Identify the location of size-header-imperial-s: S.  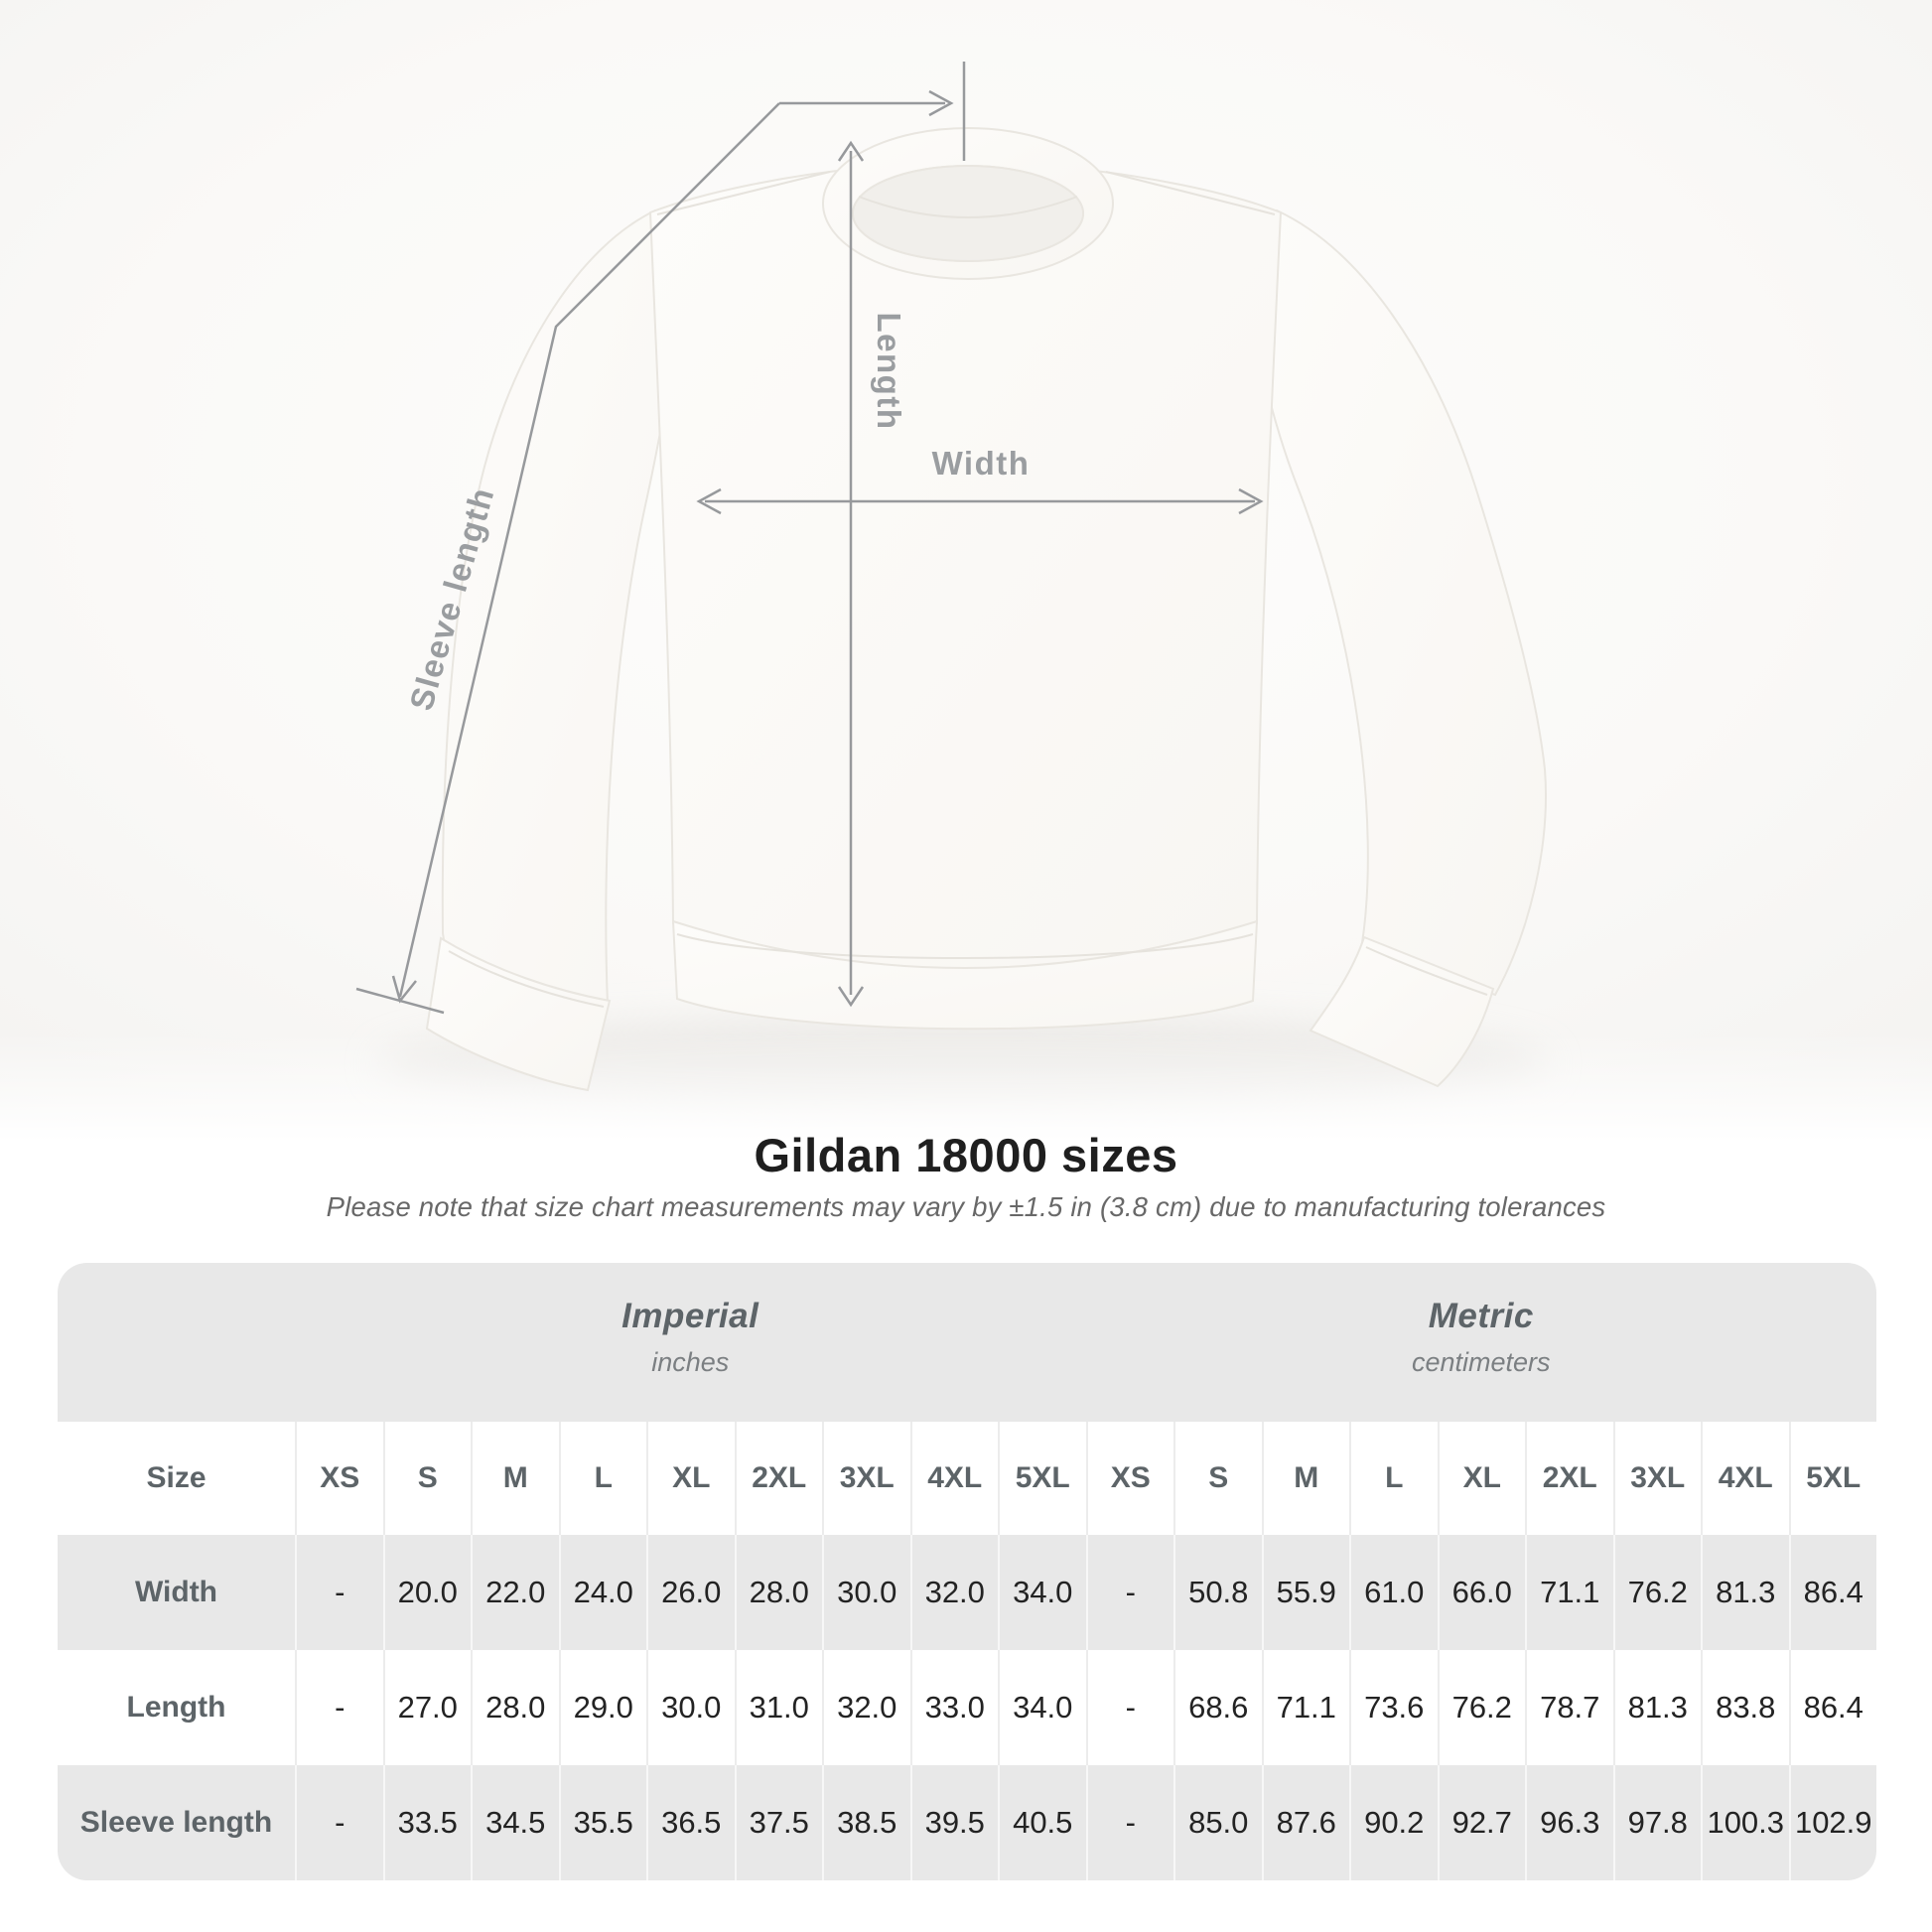
(427, 1478).